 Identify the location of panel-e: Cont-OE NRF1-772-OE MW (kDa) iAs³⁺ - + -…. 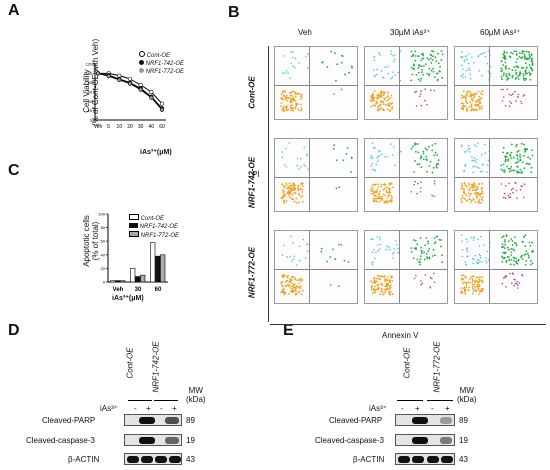
(420, 404).